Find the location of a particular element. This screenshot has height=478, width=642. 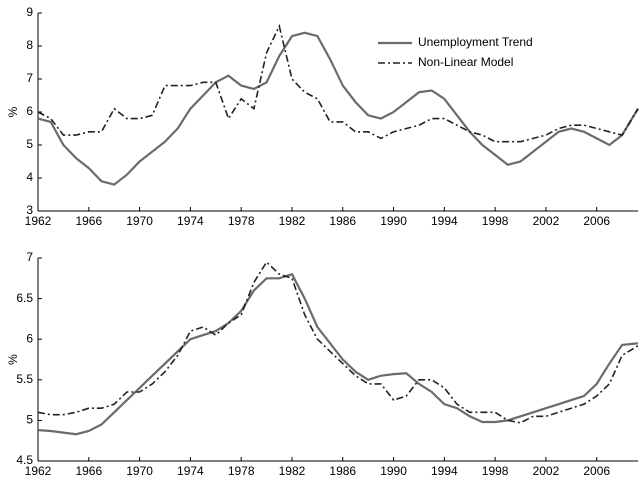

legend-label: Unemployment Trend is located at coordinates (475, 42).